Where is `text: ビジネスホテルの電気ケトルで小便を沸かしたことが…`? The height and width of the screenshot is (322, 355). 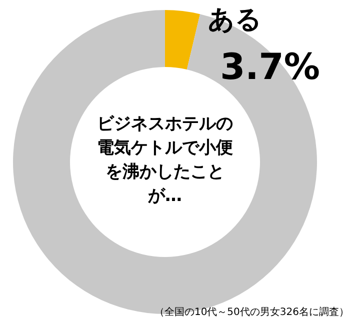 text: ビジネスホテルの電気ケトルで小便を沸かしたことが… is located at coordinates (165, 160).